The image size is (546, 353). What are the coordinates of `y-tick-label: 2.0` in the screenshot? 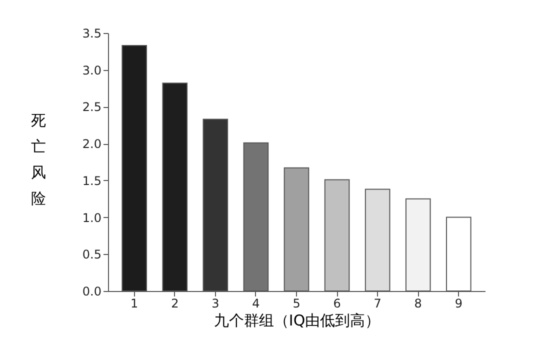 It's located at (92, 144).